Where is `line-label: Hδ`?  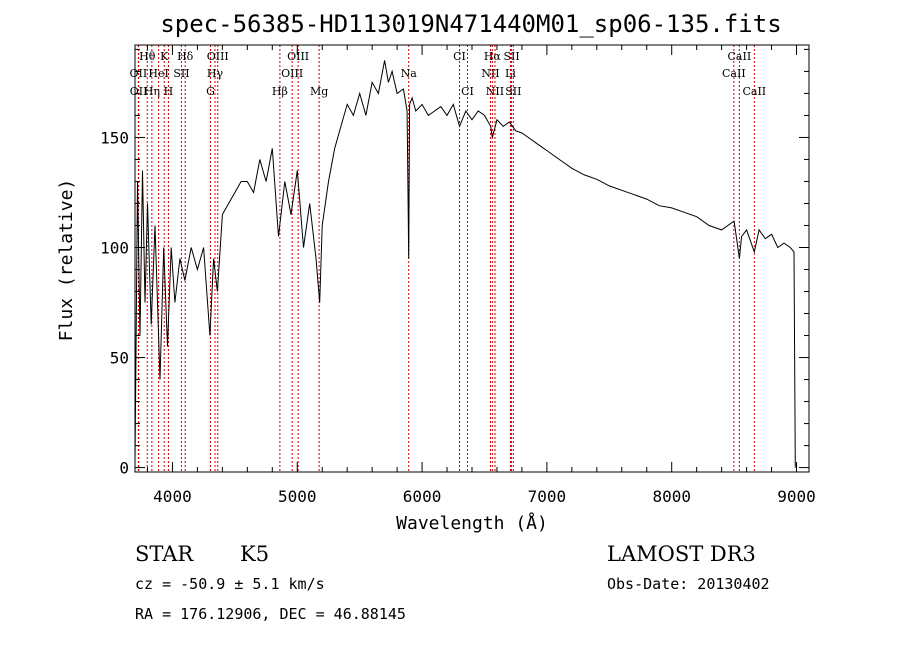 line-label: Hδ is located at coordinates (185, 56).